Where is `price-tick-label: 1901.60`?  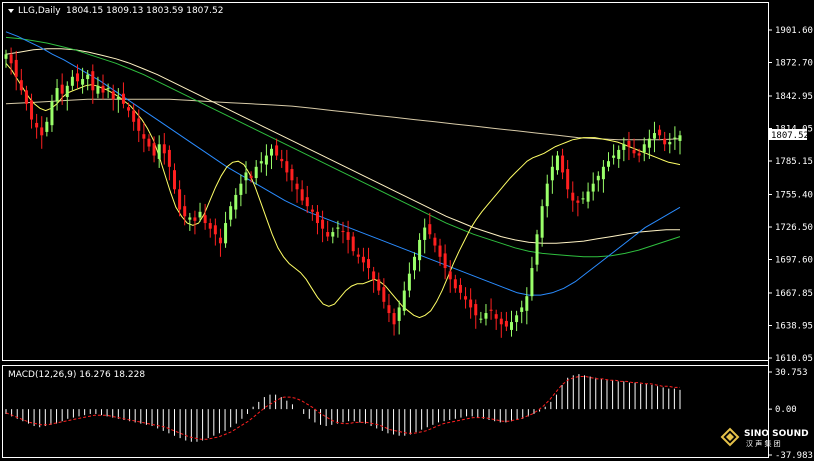
price-tick-label: 1901.60 is located at coordinates (794, 31).